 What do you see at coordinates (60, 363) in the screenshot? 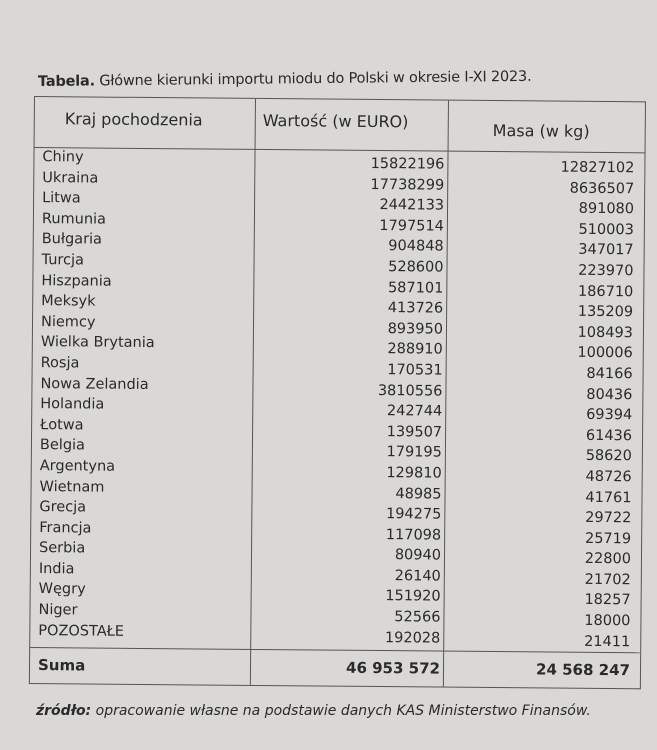
I see `country-cell: Rosja` at bounding box center [60, 363].